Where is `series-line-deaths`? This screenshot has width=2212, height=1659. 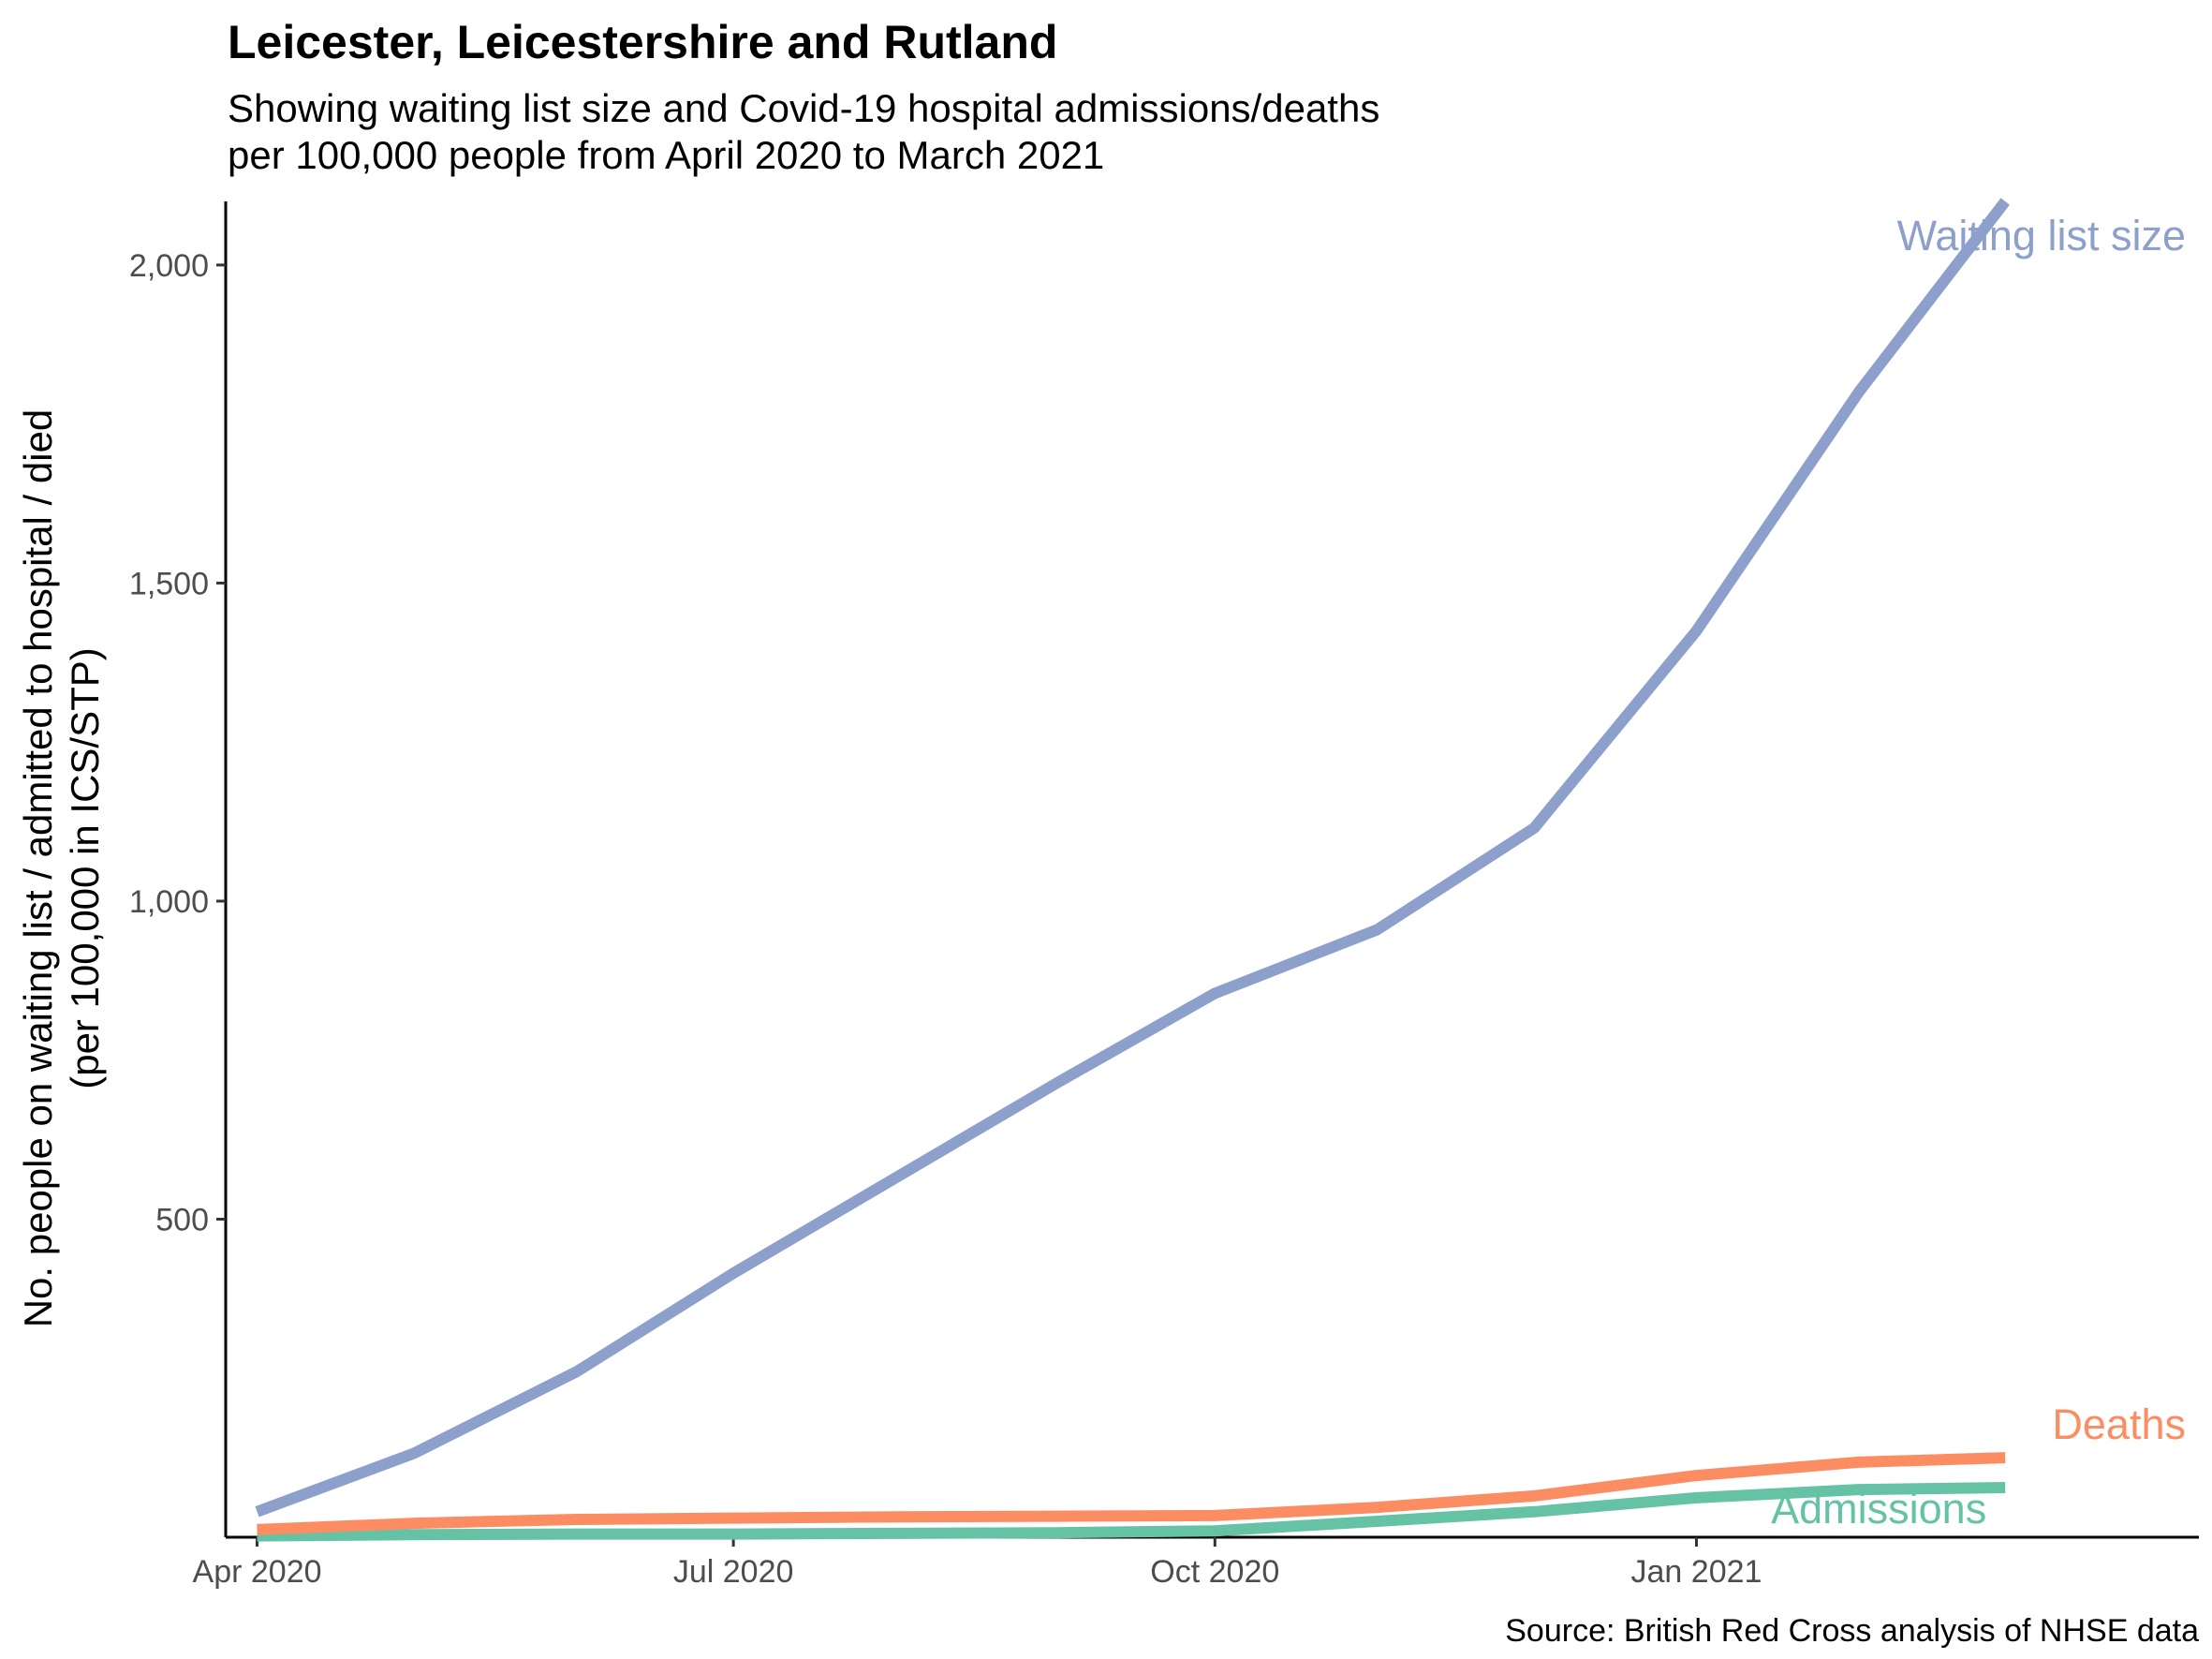 series-line-deaths is located at coordinates (1131, 1494).